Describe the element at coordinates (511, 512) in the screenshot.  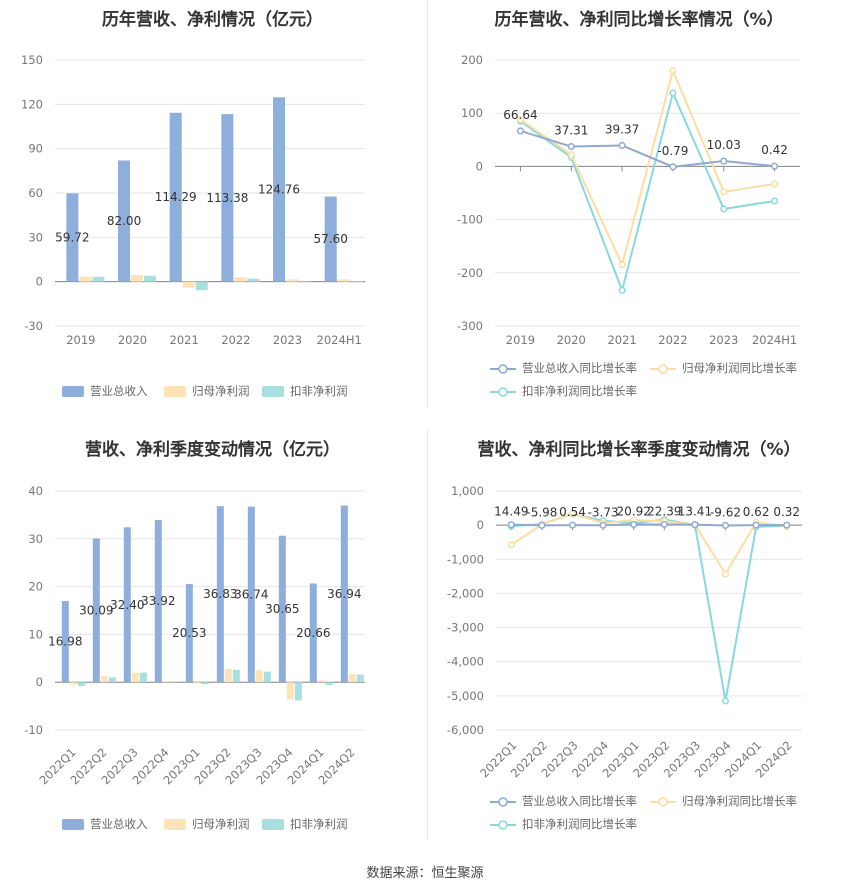
I see `data-label: 14.49` at that location.